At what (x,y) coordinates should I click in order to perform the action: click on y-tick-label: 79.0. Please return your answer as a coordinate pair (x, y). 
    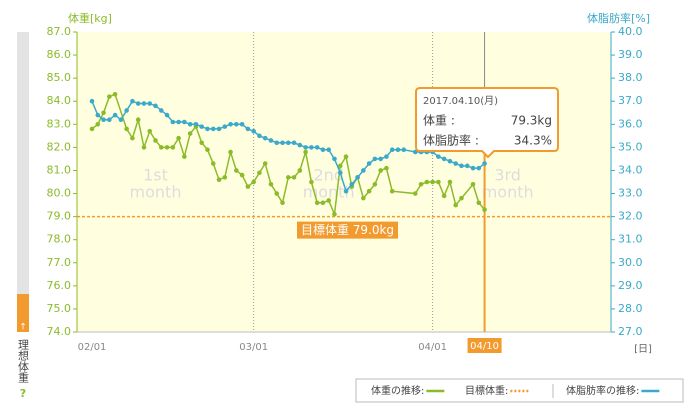
    Looking at the image, I should click on (59, 216).